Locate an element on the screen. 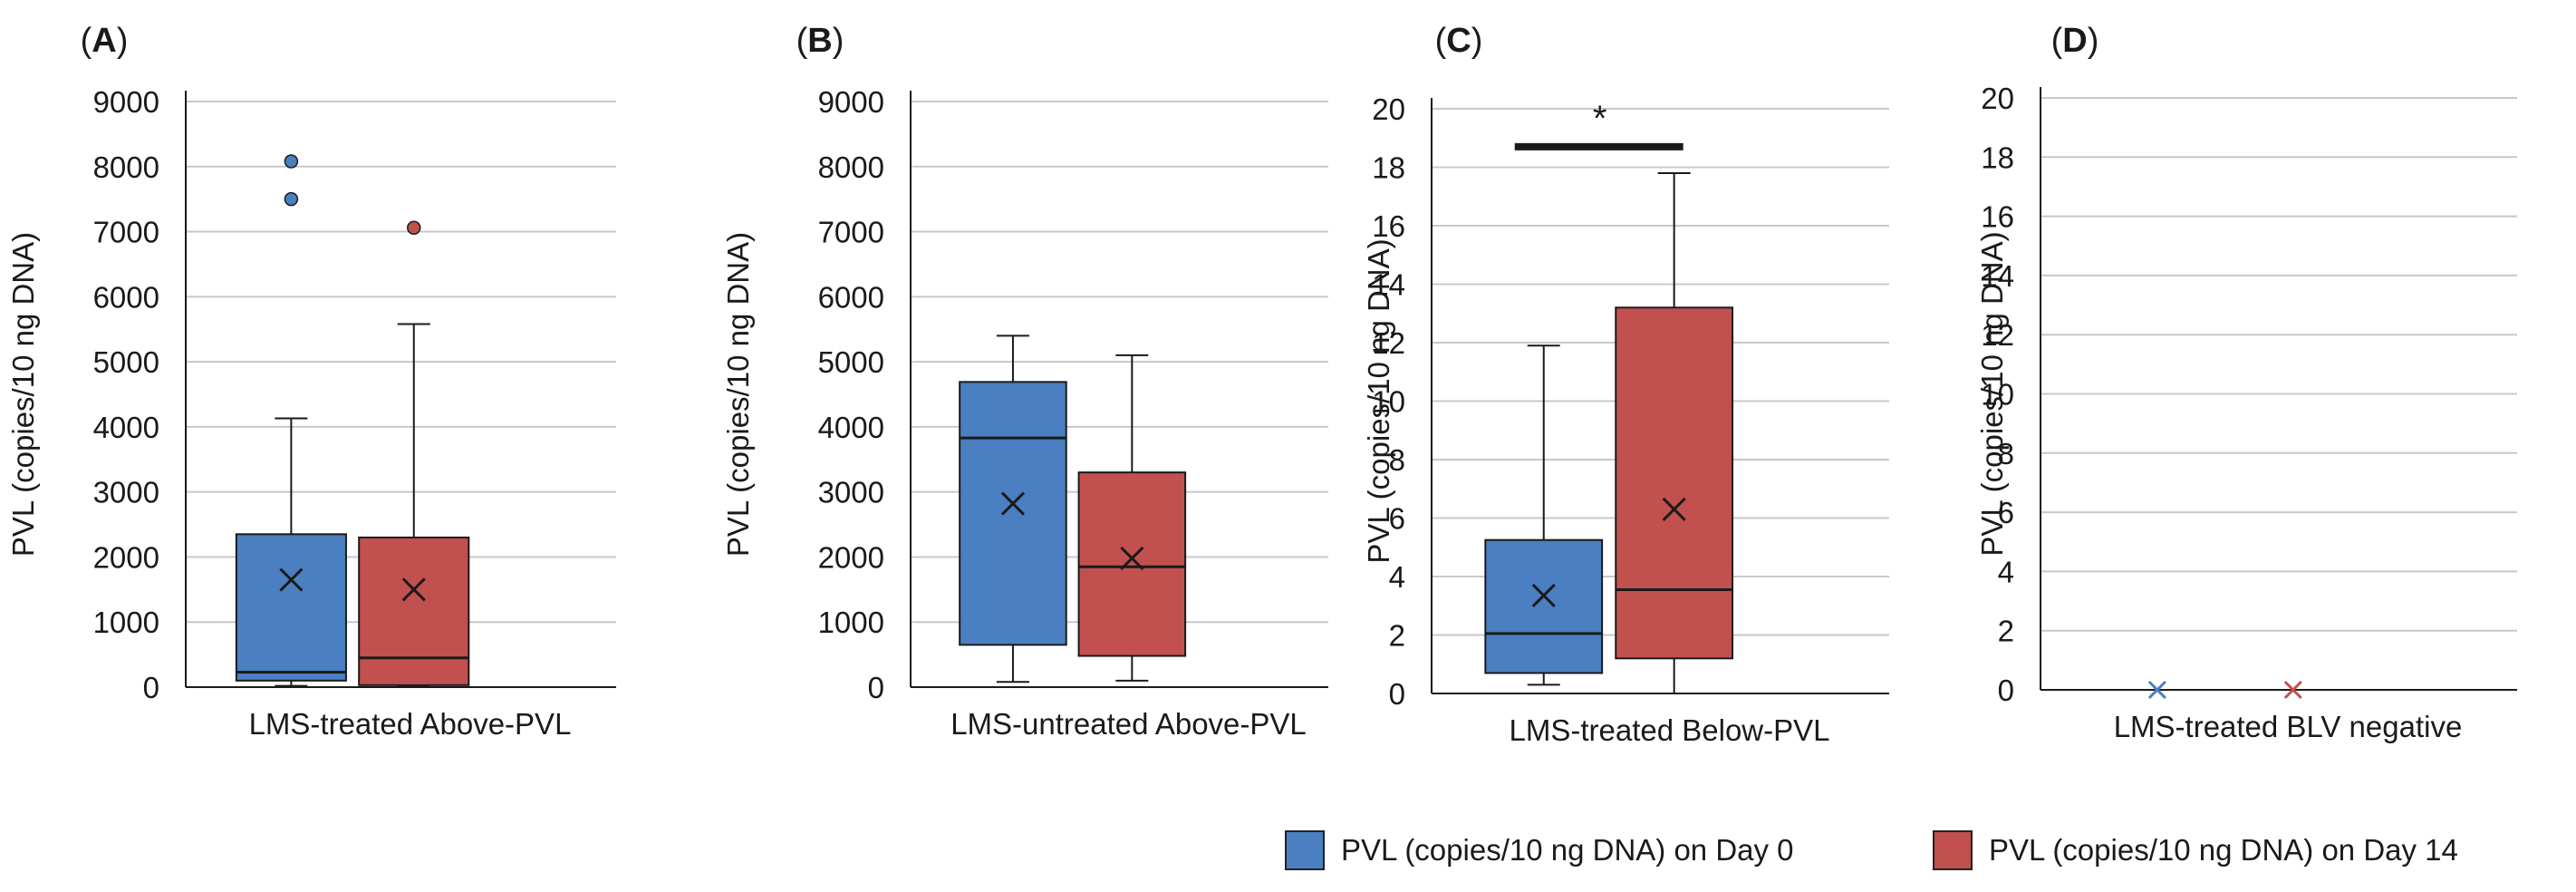  panel-c-ylabel: PVL (copies/10 ng DNA) is located at coordinates (1378, 401).